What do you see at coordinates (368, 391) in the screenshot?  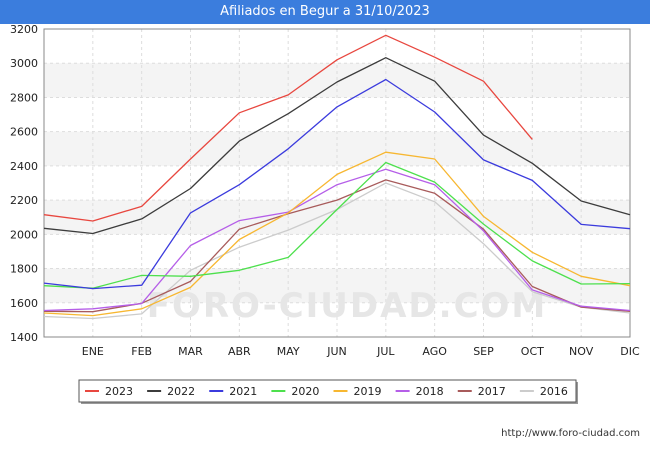 I see `legend-label-2019: 2019` at bounding box center [368, 391].